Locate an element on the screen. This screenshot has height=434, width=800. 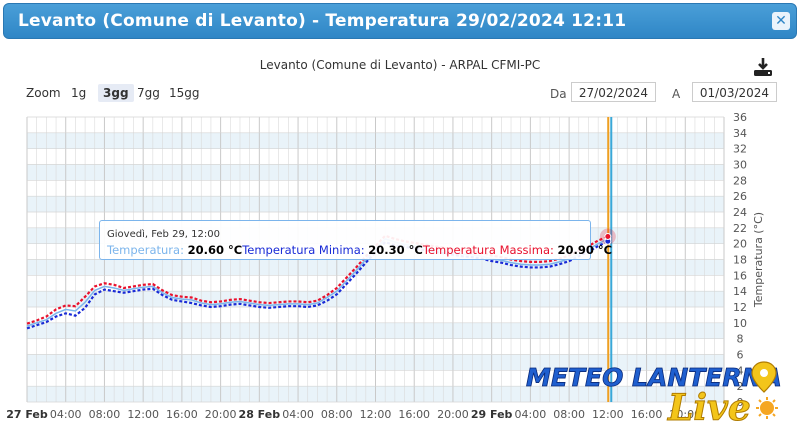
logo-line1: METEO LANTERNA is located at coordinates (654, 377).